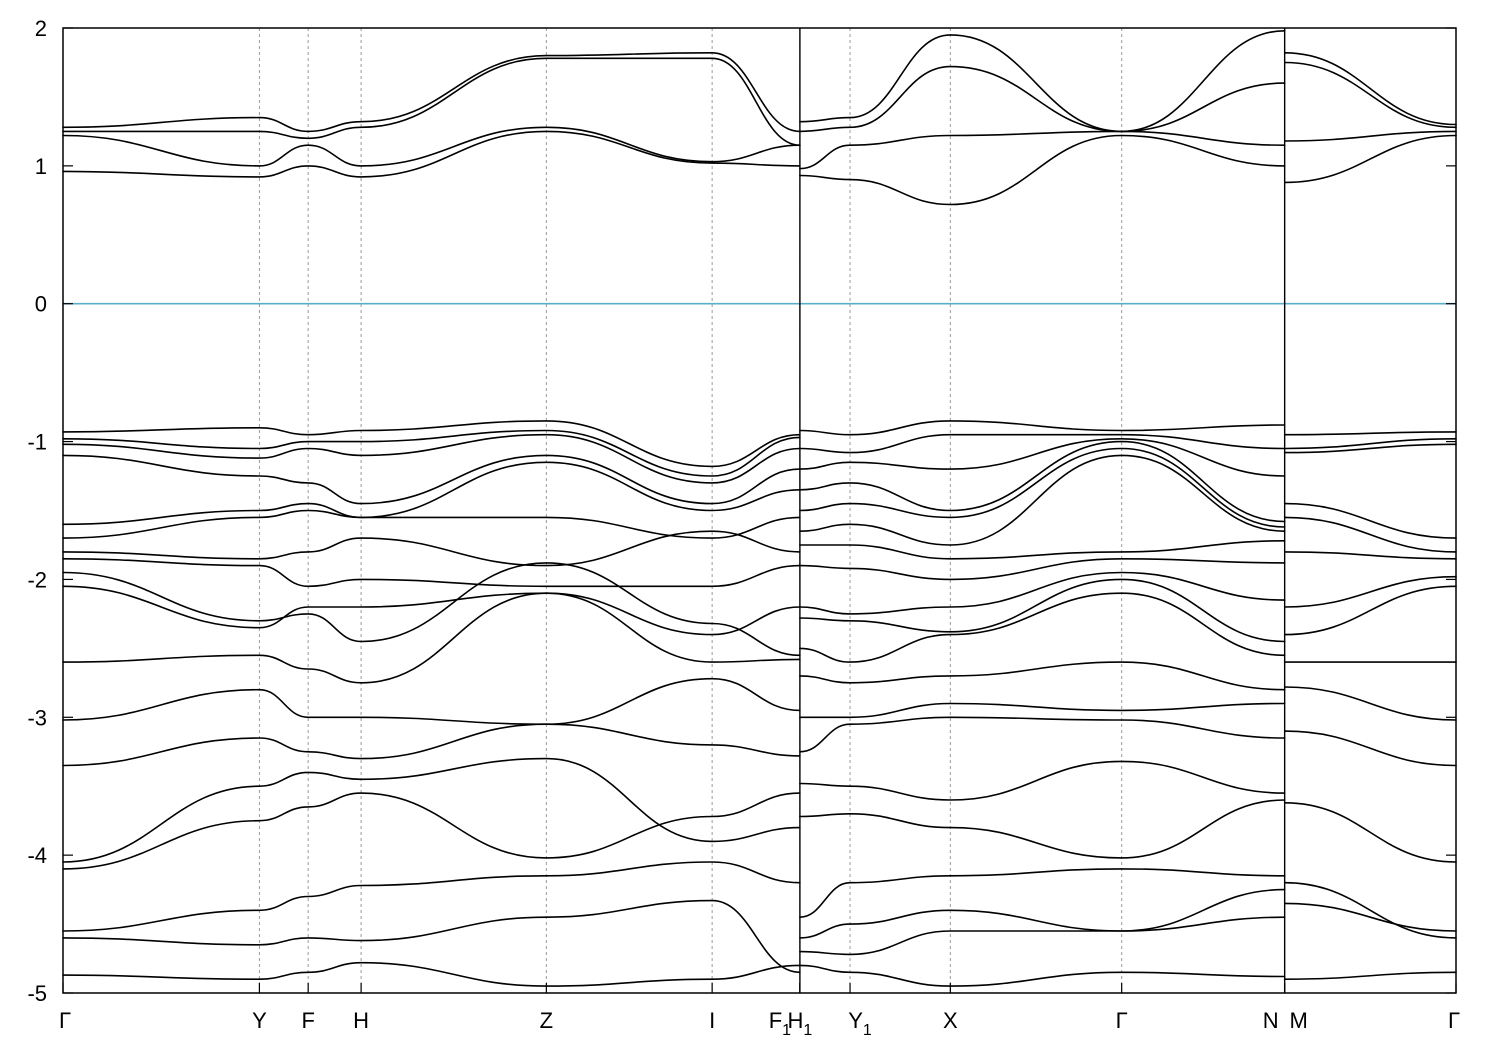  I want to click on top-mask, so click(750, 14).